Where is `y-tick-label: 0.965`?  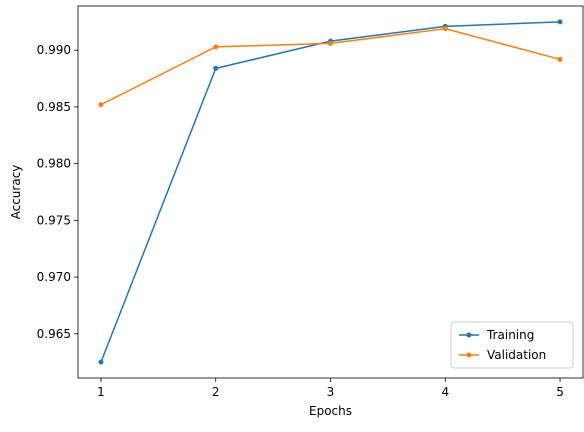 y-tick-label: 0.965 is located at coordinates (54, 334).